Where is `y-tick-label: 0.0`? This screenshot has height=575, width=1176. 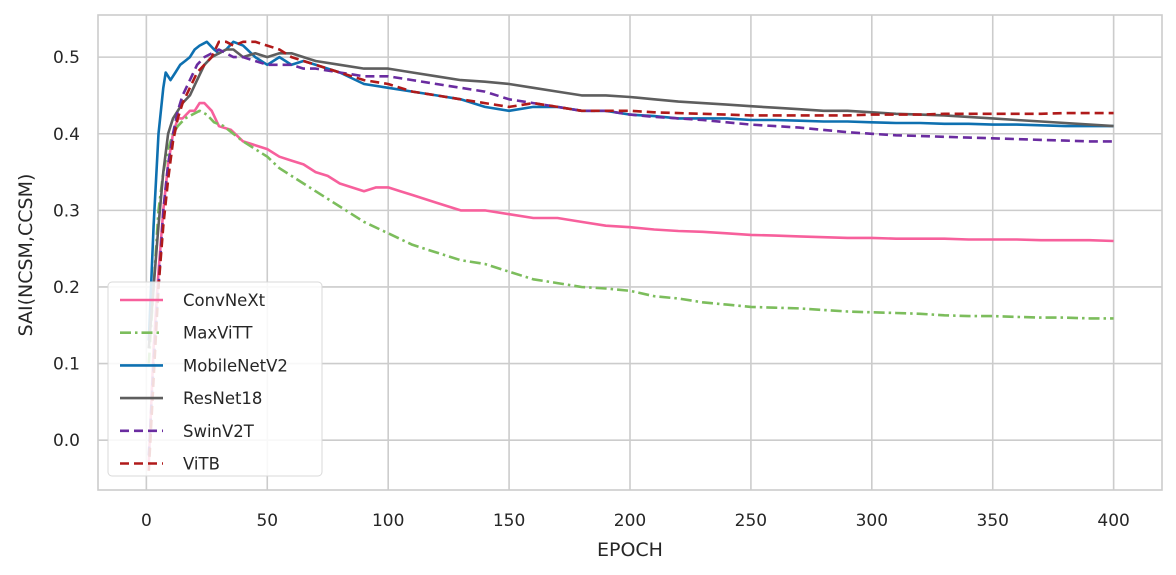 y-tick-label: 0.0 is located at coordinates (66, 441).